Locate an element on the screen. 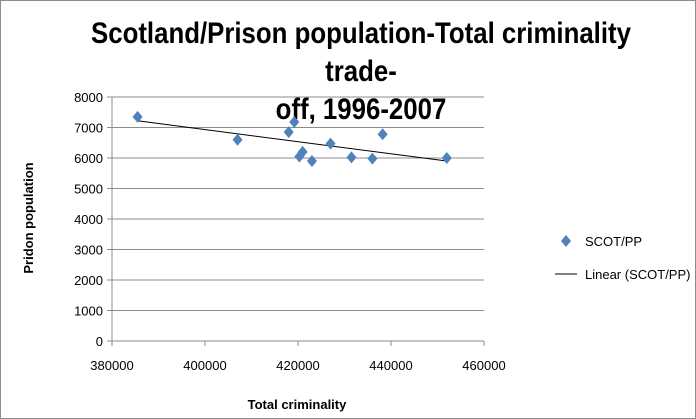 This screenshot has height=419, width=696. data-points is located at coordinates (292, 139).